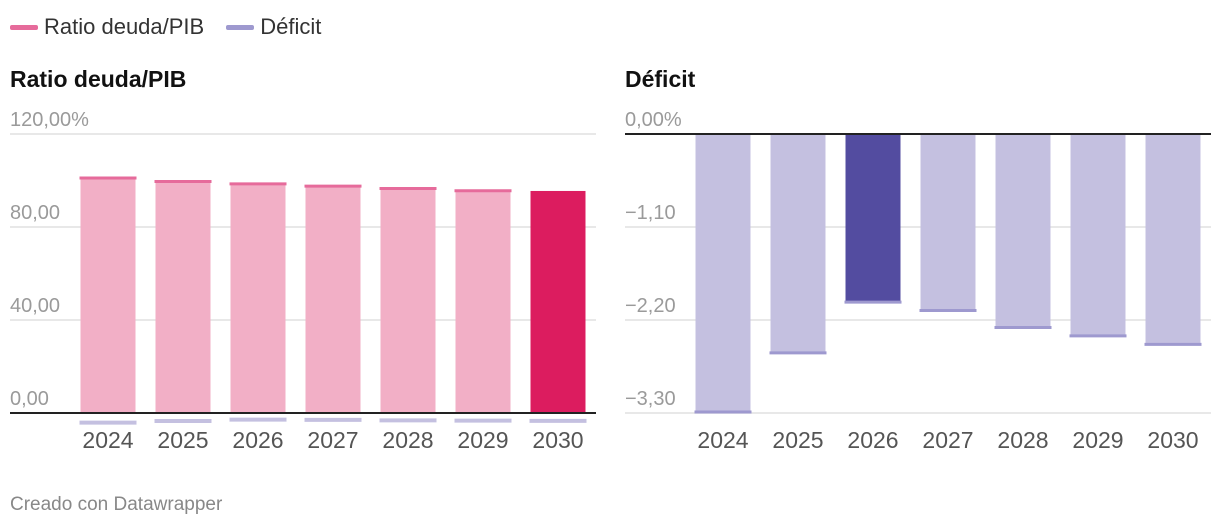 The image size is (1220, 530). Describe the element at coordinates (650, 306) in the screenshot. I see `y-tick-label: −2,20` at that location.